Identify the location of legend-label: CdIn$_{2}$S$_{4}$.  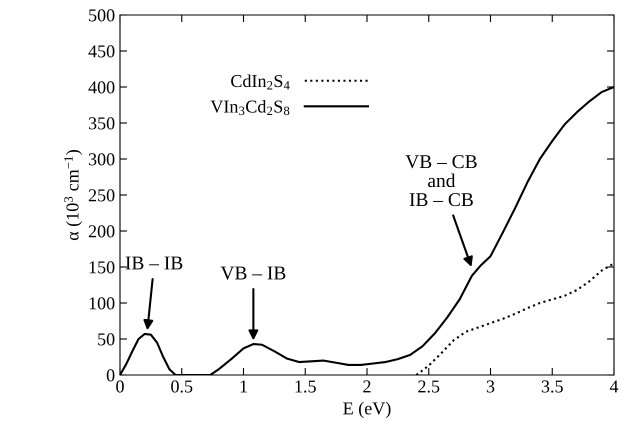
(260, 82).